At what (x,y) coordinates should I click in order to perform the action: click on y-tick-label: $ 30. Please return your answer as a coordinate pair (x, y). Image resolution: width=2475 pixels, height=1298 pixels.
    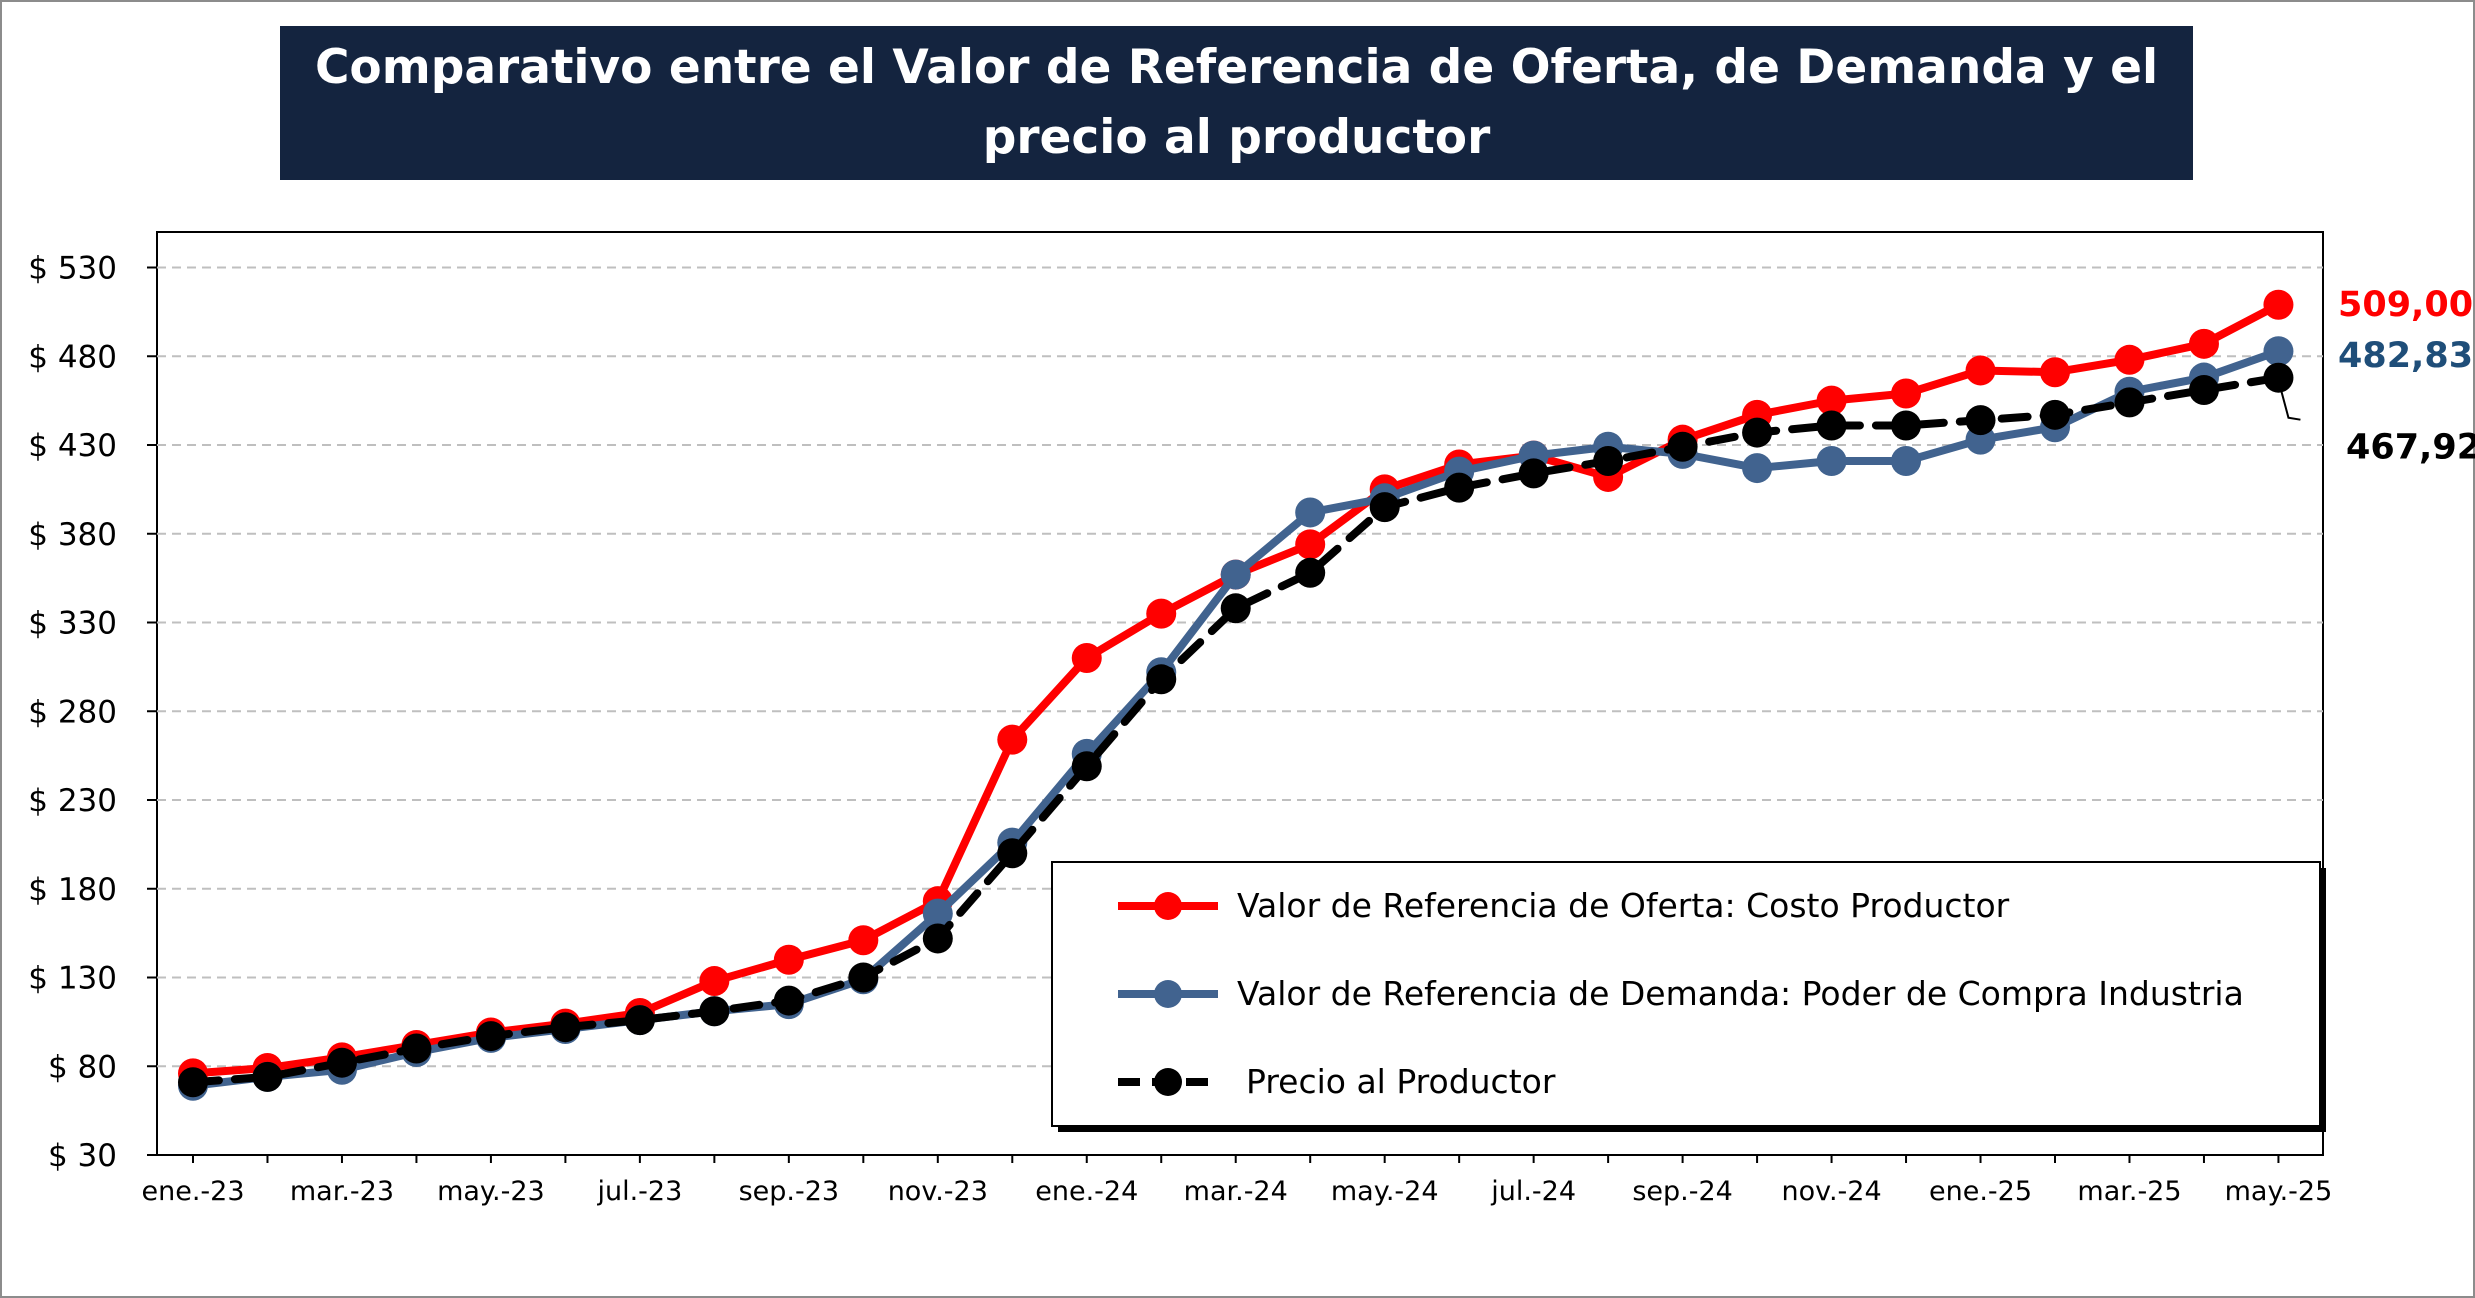
    Looking at the image, I should click on (82, 1156).